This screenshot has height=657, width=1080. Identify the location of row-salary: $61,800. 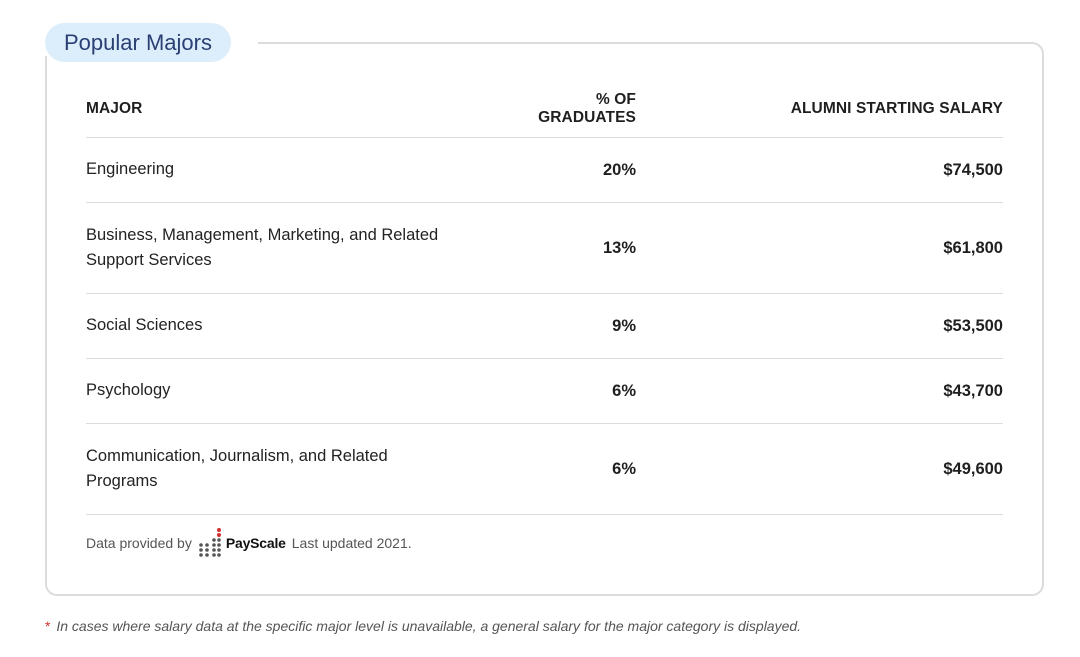
(973, 247).